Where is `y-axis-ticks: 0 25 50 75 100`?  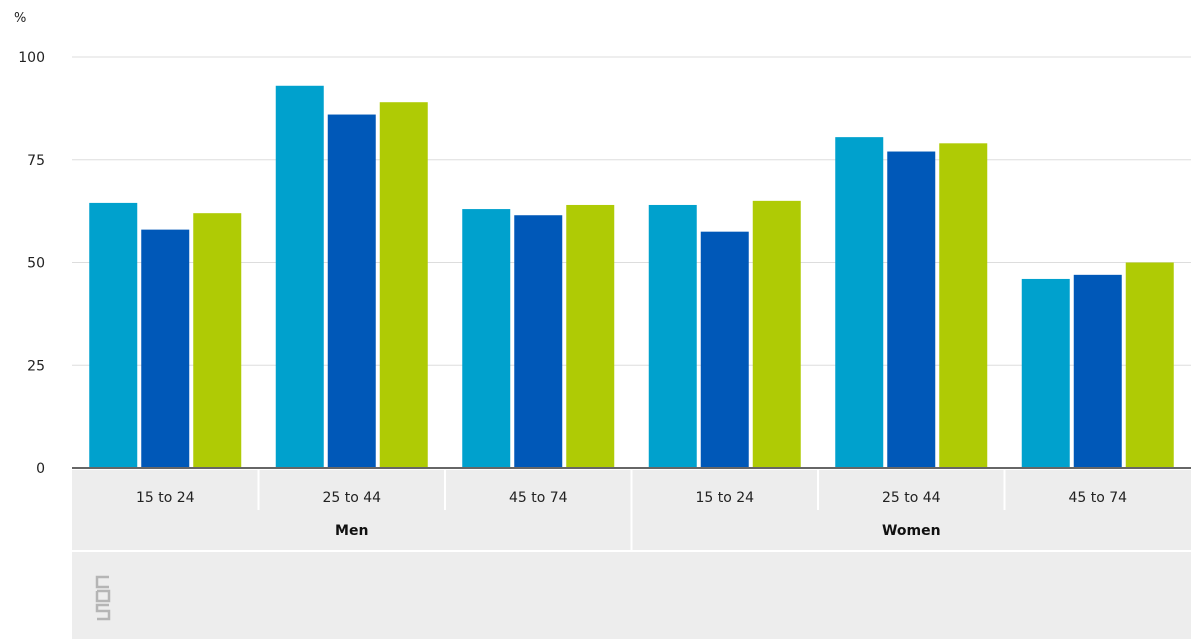
y-axis-ticks: 0 25 50 75 100 is located at coordinates (31, 263).